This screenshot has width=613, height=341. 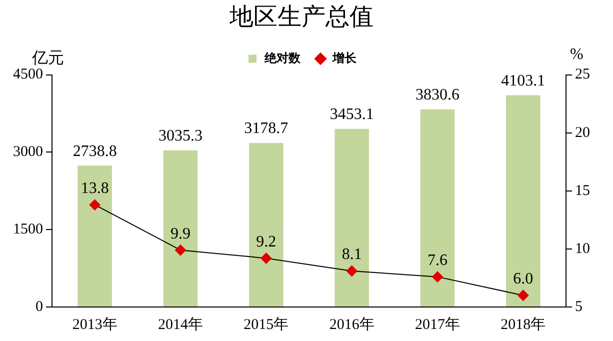 What do you see at coordinates (283, 57) in the screenshot?
I see `legend-label: 绝对数` at bounding box center [283, 57].